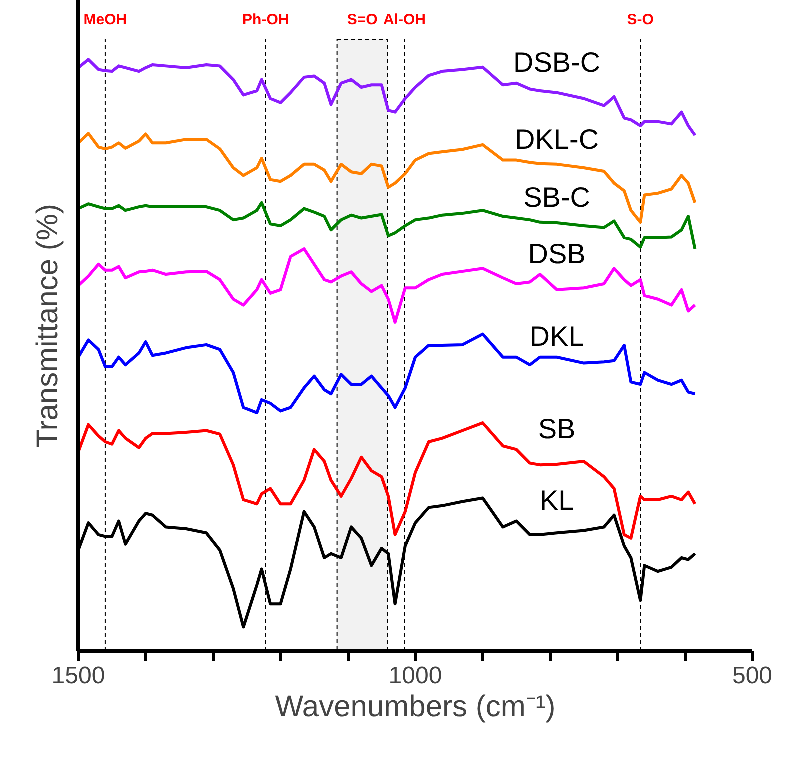 The width and height of the screenshot is (794, 763). I want to click on ref-line-label: Al-OH, so click(404, 20).